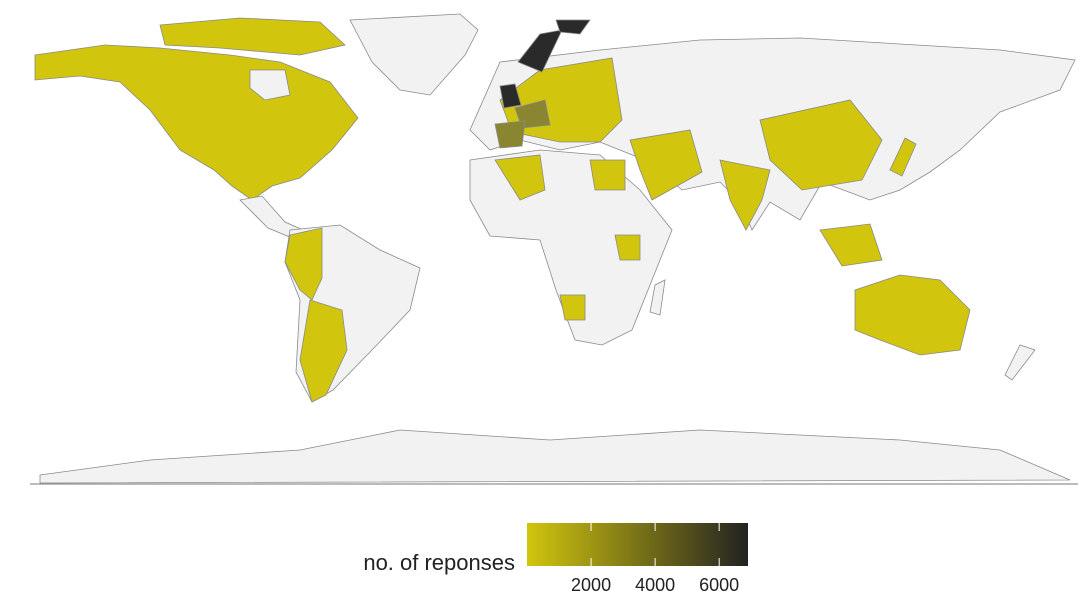 The width and height of the screenshot is (1084, 602). What do you see at coordinates (666, 165) in the screenshot?
I see `middle-east` at bounding box center [666, 165].